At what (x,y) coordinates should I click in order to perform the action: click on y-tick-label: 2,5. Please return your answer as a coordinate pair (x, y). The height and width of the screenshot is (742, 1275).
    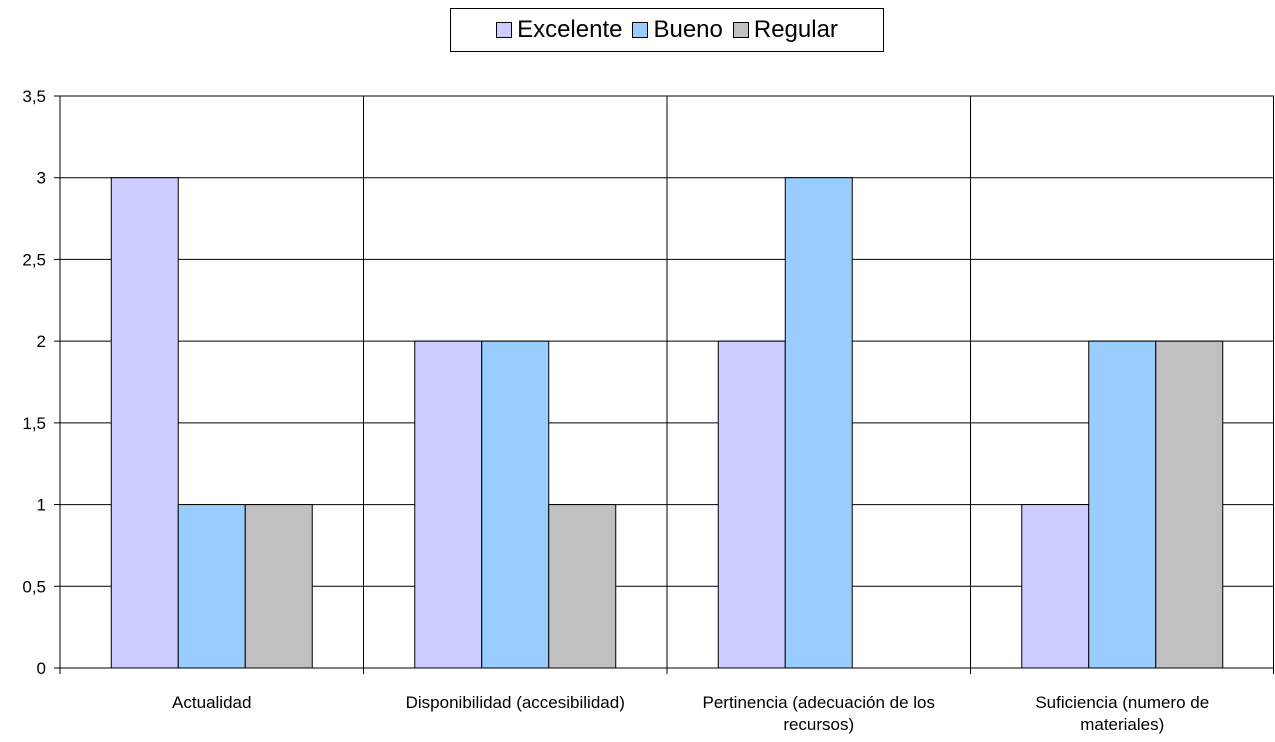
    Looking at the image, I should click on (34, 259).